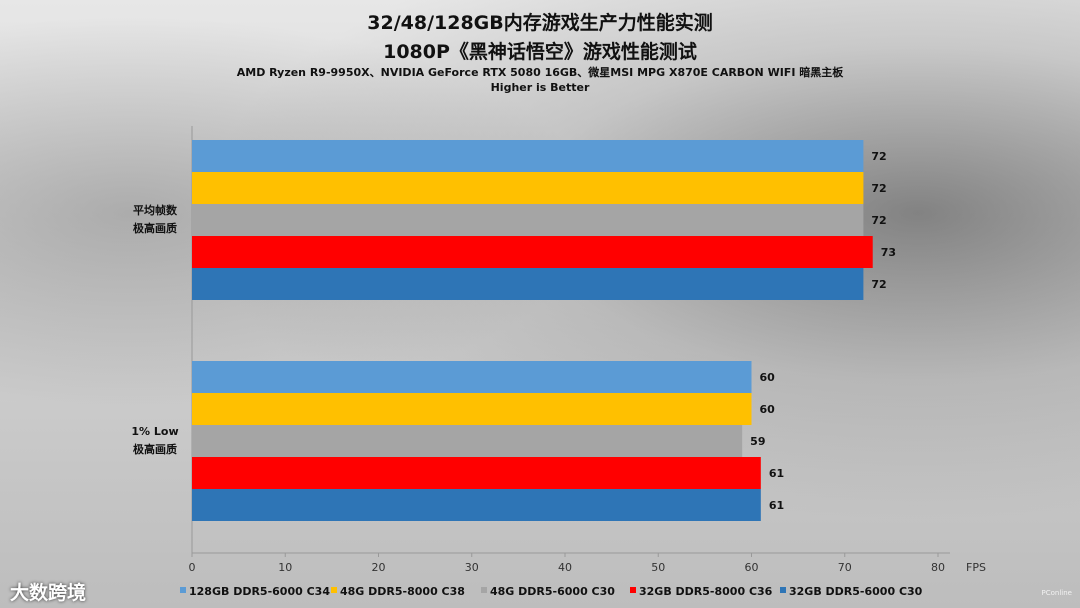 The width and height of the screenshot is (1080, 608). What do you see at coordinates (285, 567) in the screenshot?
I see `x-tick-label: 10` at bounding box center [285, 567].